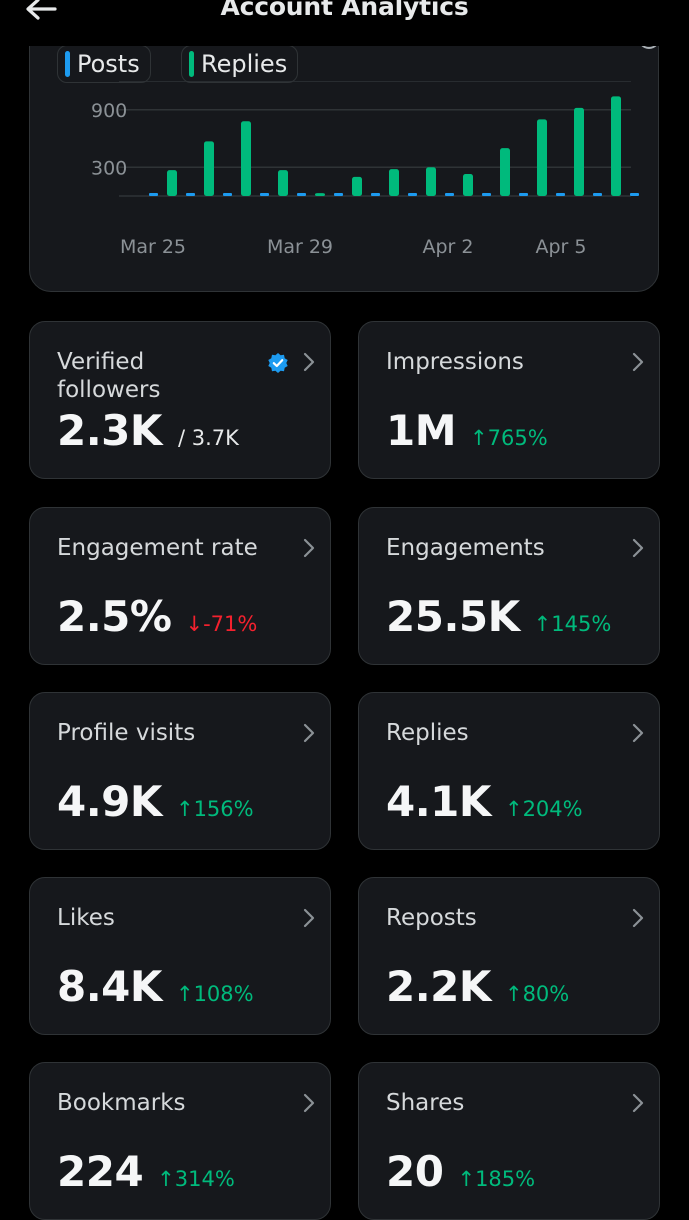  What do you see at coordinates (537, 994) in the screenshot?
I see `metric-change: ↑80%` at bounding box center [537, 994].